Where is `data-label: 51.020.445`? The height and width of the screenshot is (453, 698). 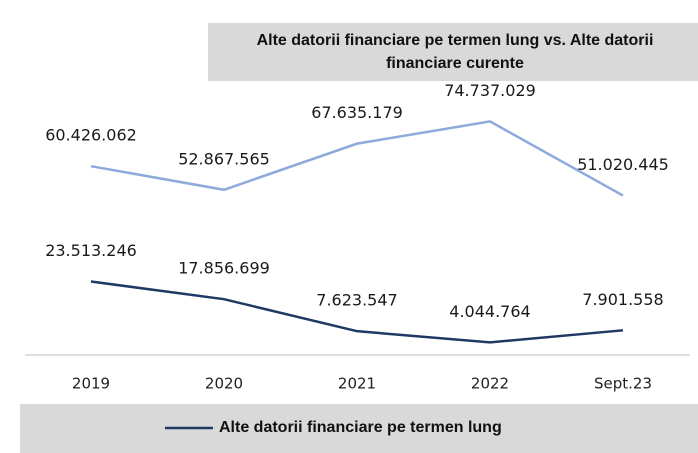
data-label: 51.020.445 is located at coordinates (623, 164).